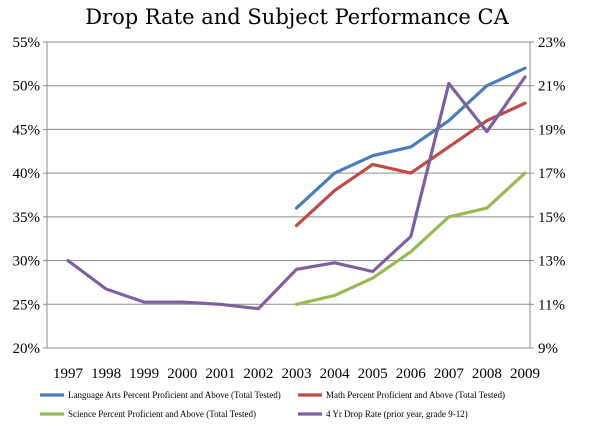  I want to click on left-y-tick-label: 35%, so click(27, 218).